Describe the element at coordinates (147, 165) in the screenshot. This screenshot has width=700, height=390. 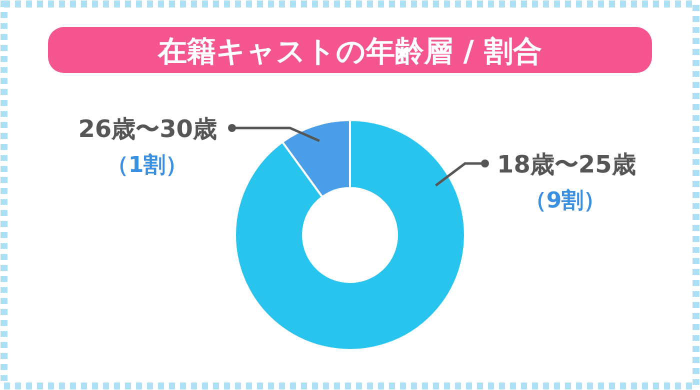
I see `data-label: （1割）` at that location.